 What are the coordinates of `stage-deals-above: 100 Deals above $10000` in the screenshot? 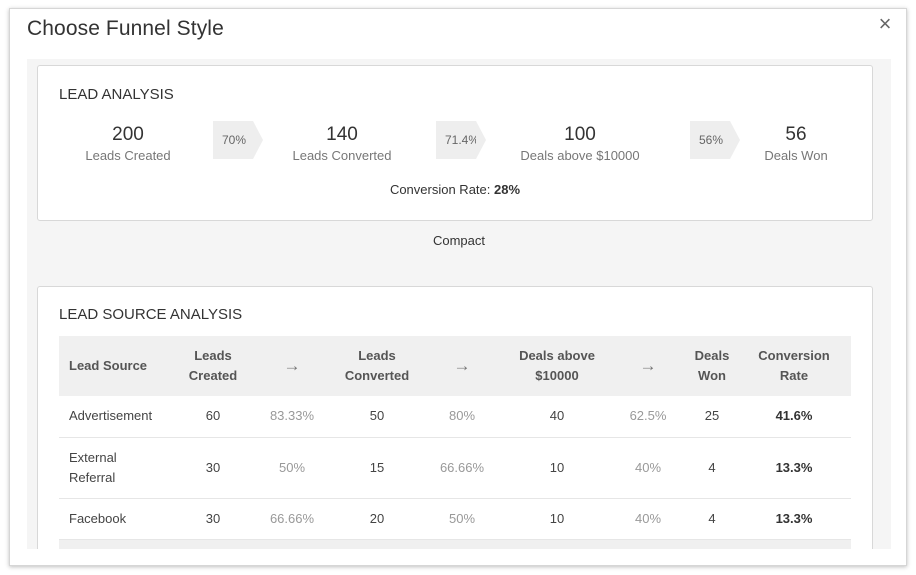 It's located at (580, 143).